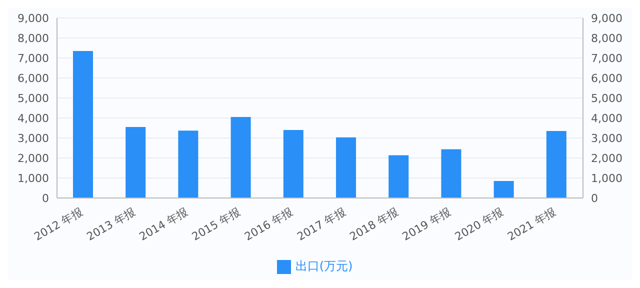 This screenshot has height=288, width=640. What do you see at coordinates (606, 118) in the screenshot?
I see `y2-tick-label: 4,000` at bounding box center [606, 118].